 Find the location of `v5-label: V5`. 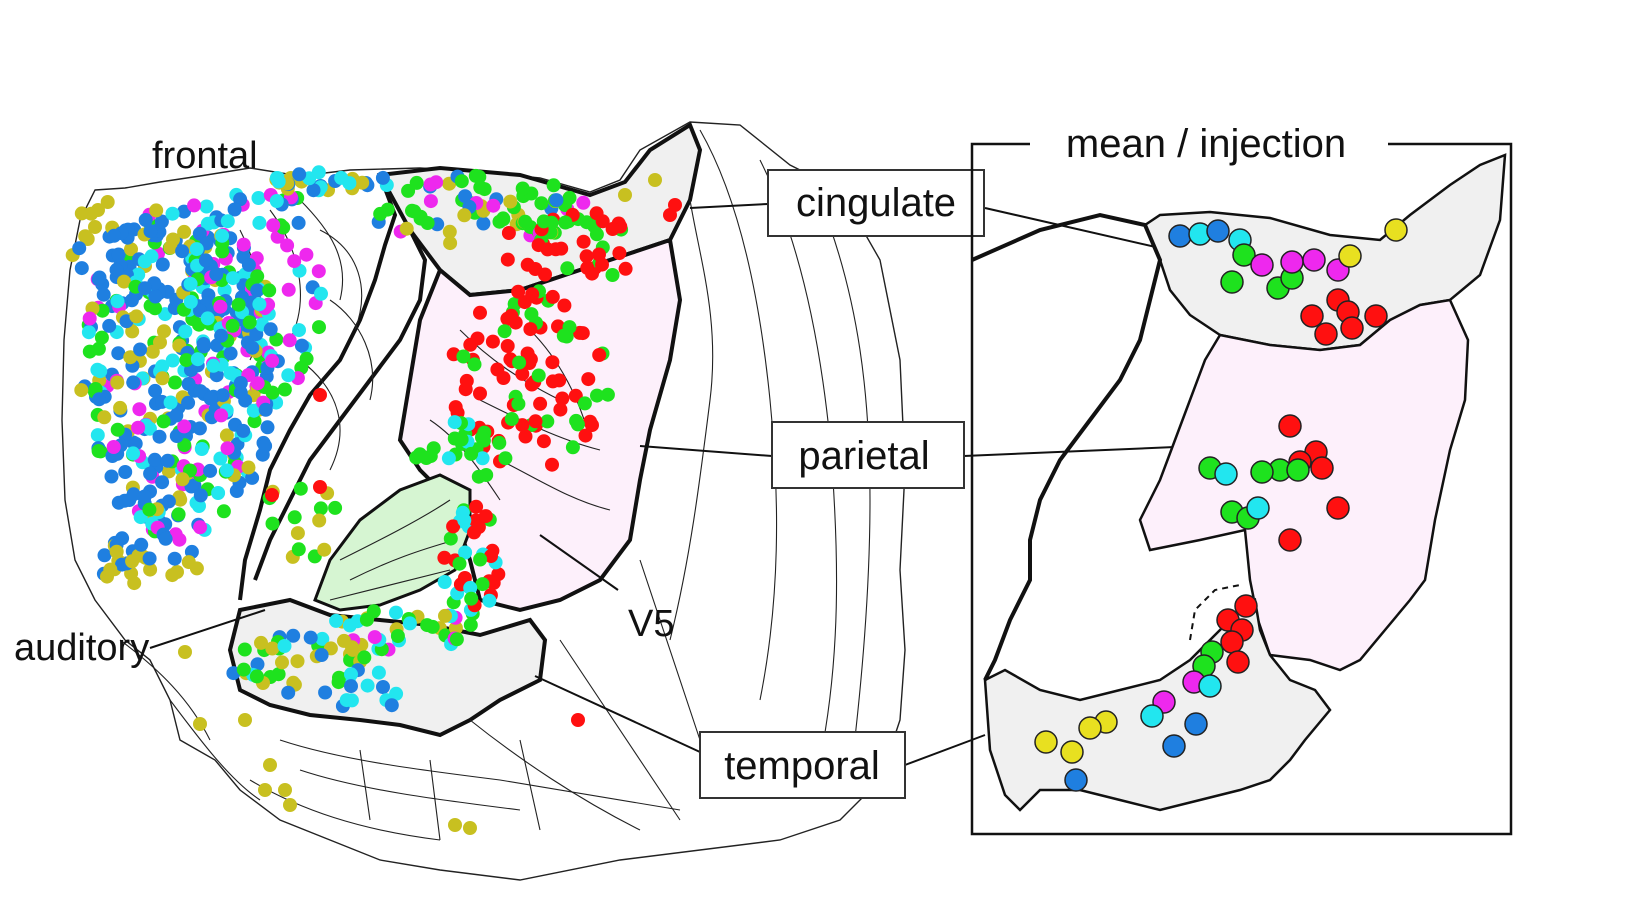

v5-label: V5 is located at coordinates (651, 624).